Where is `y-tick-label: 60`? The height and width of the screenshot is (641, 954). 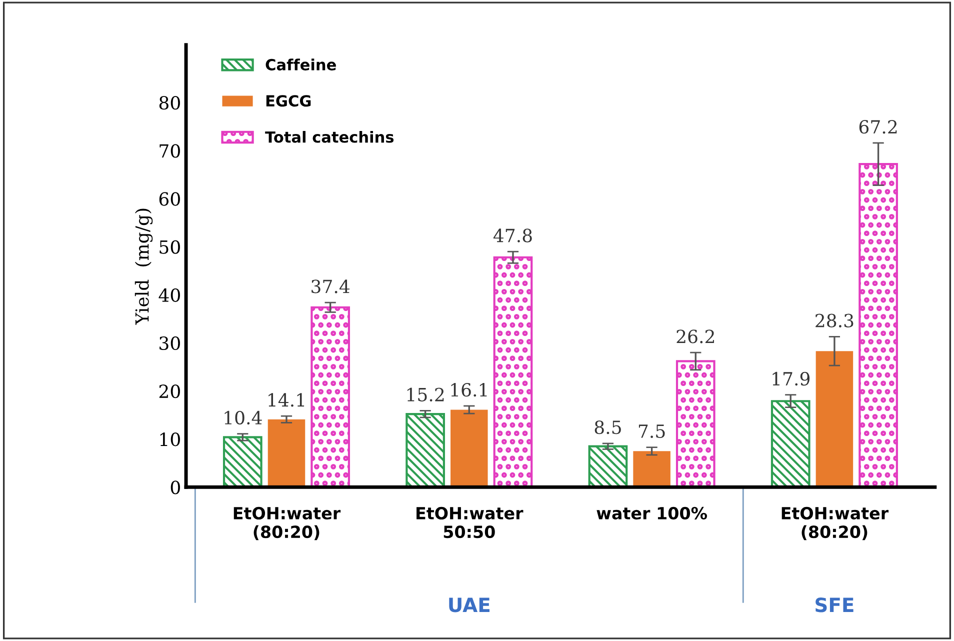
y-tick-label: 60 is located at coordinates (169, 199).